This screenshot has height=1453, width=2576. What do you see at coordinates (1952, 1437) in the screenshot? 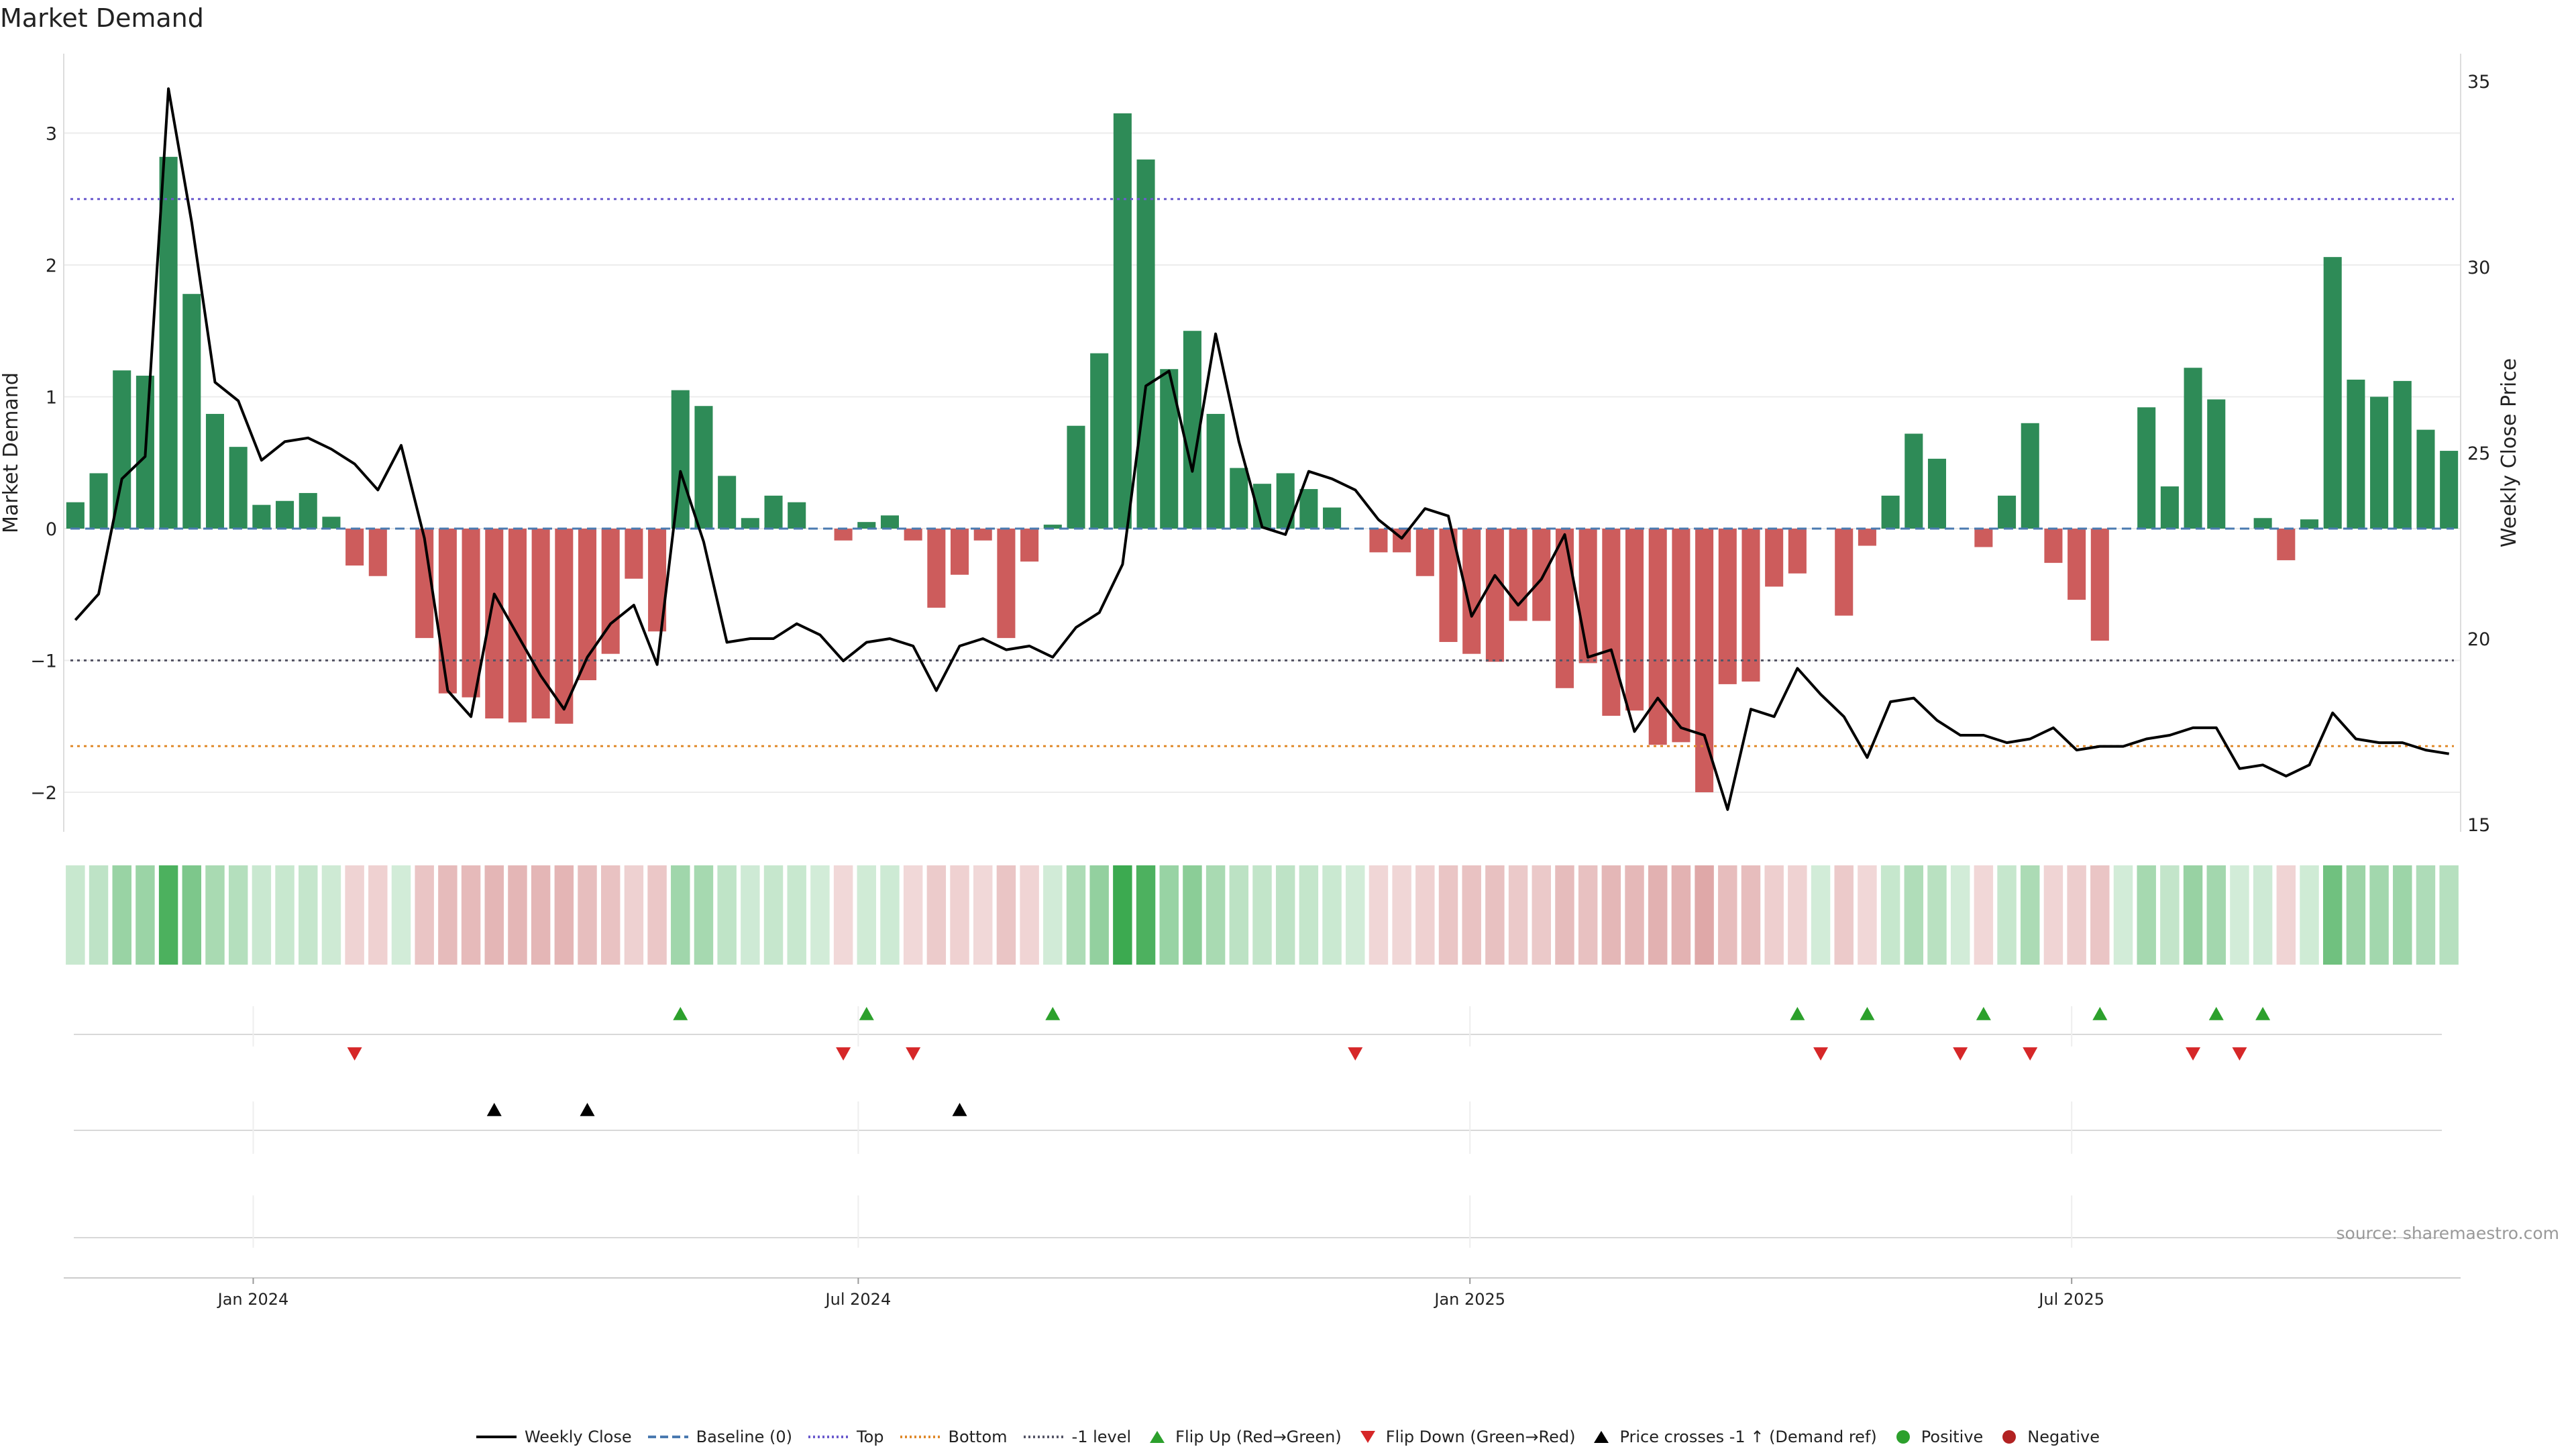
I see `legend-label: Positive` at bounding box center [1952, 1437].